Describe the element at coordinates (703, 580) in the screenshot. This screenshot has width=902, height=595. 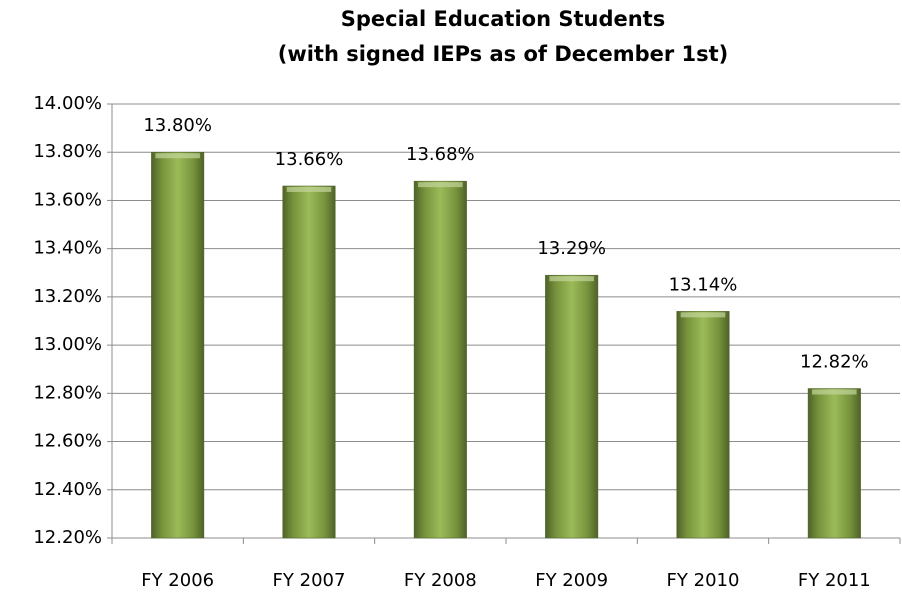
I see `x-tick-label: FY 2010` at that location.